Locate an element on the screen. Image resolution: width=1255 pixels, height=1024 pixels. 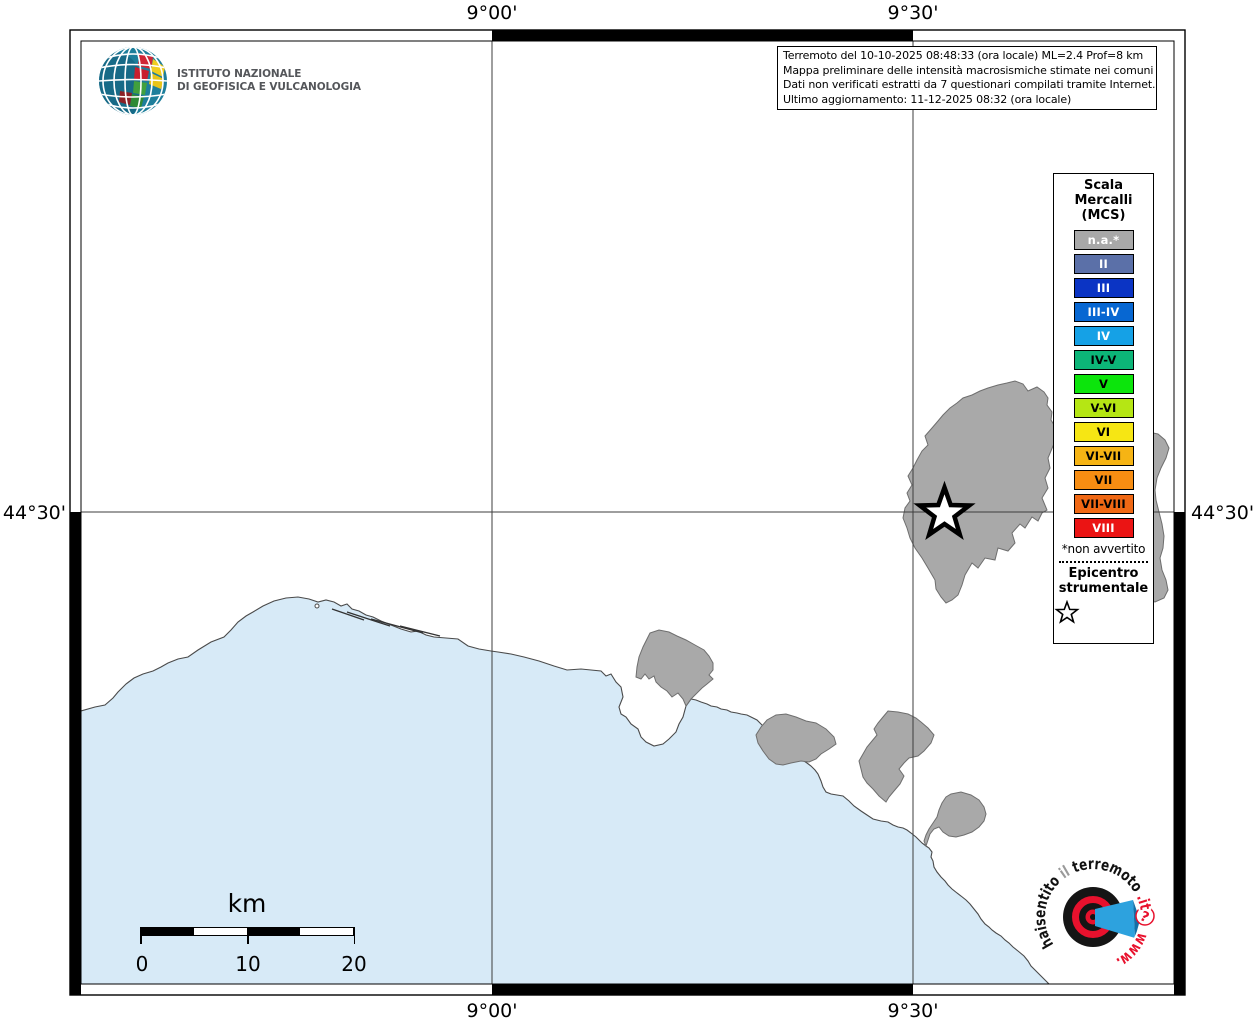
epicenter-star is located at coordinates (944, 510).